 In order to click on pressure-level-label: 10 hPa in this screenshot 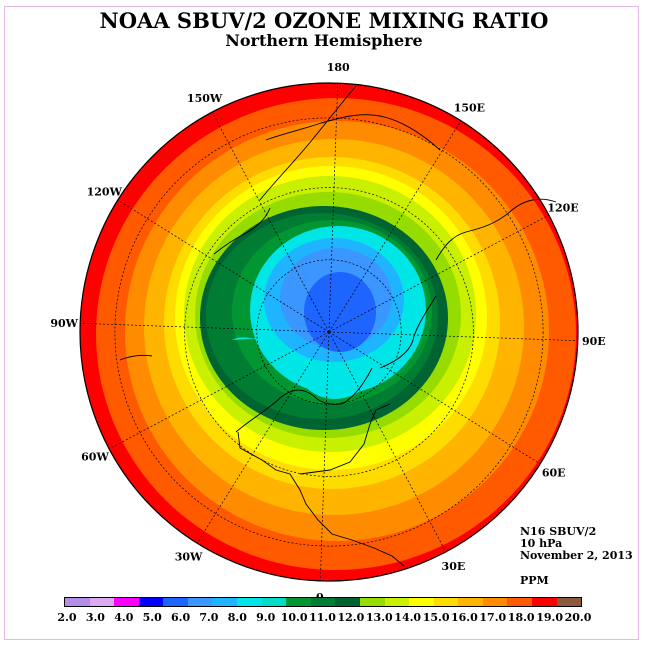, I will do `click(541, 543)`.